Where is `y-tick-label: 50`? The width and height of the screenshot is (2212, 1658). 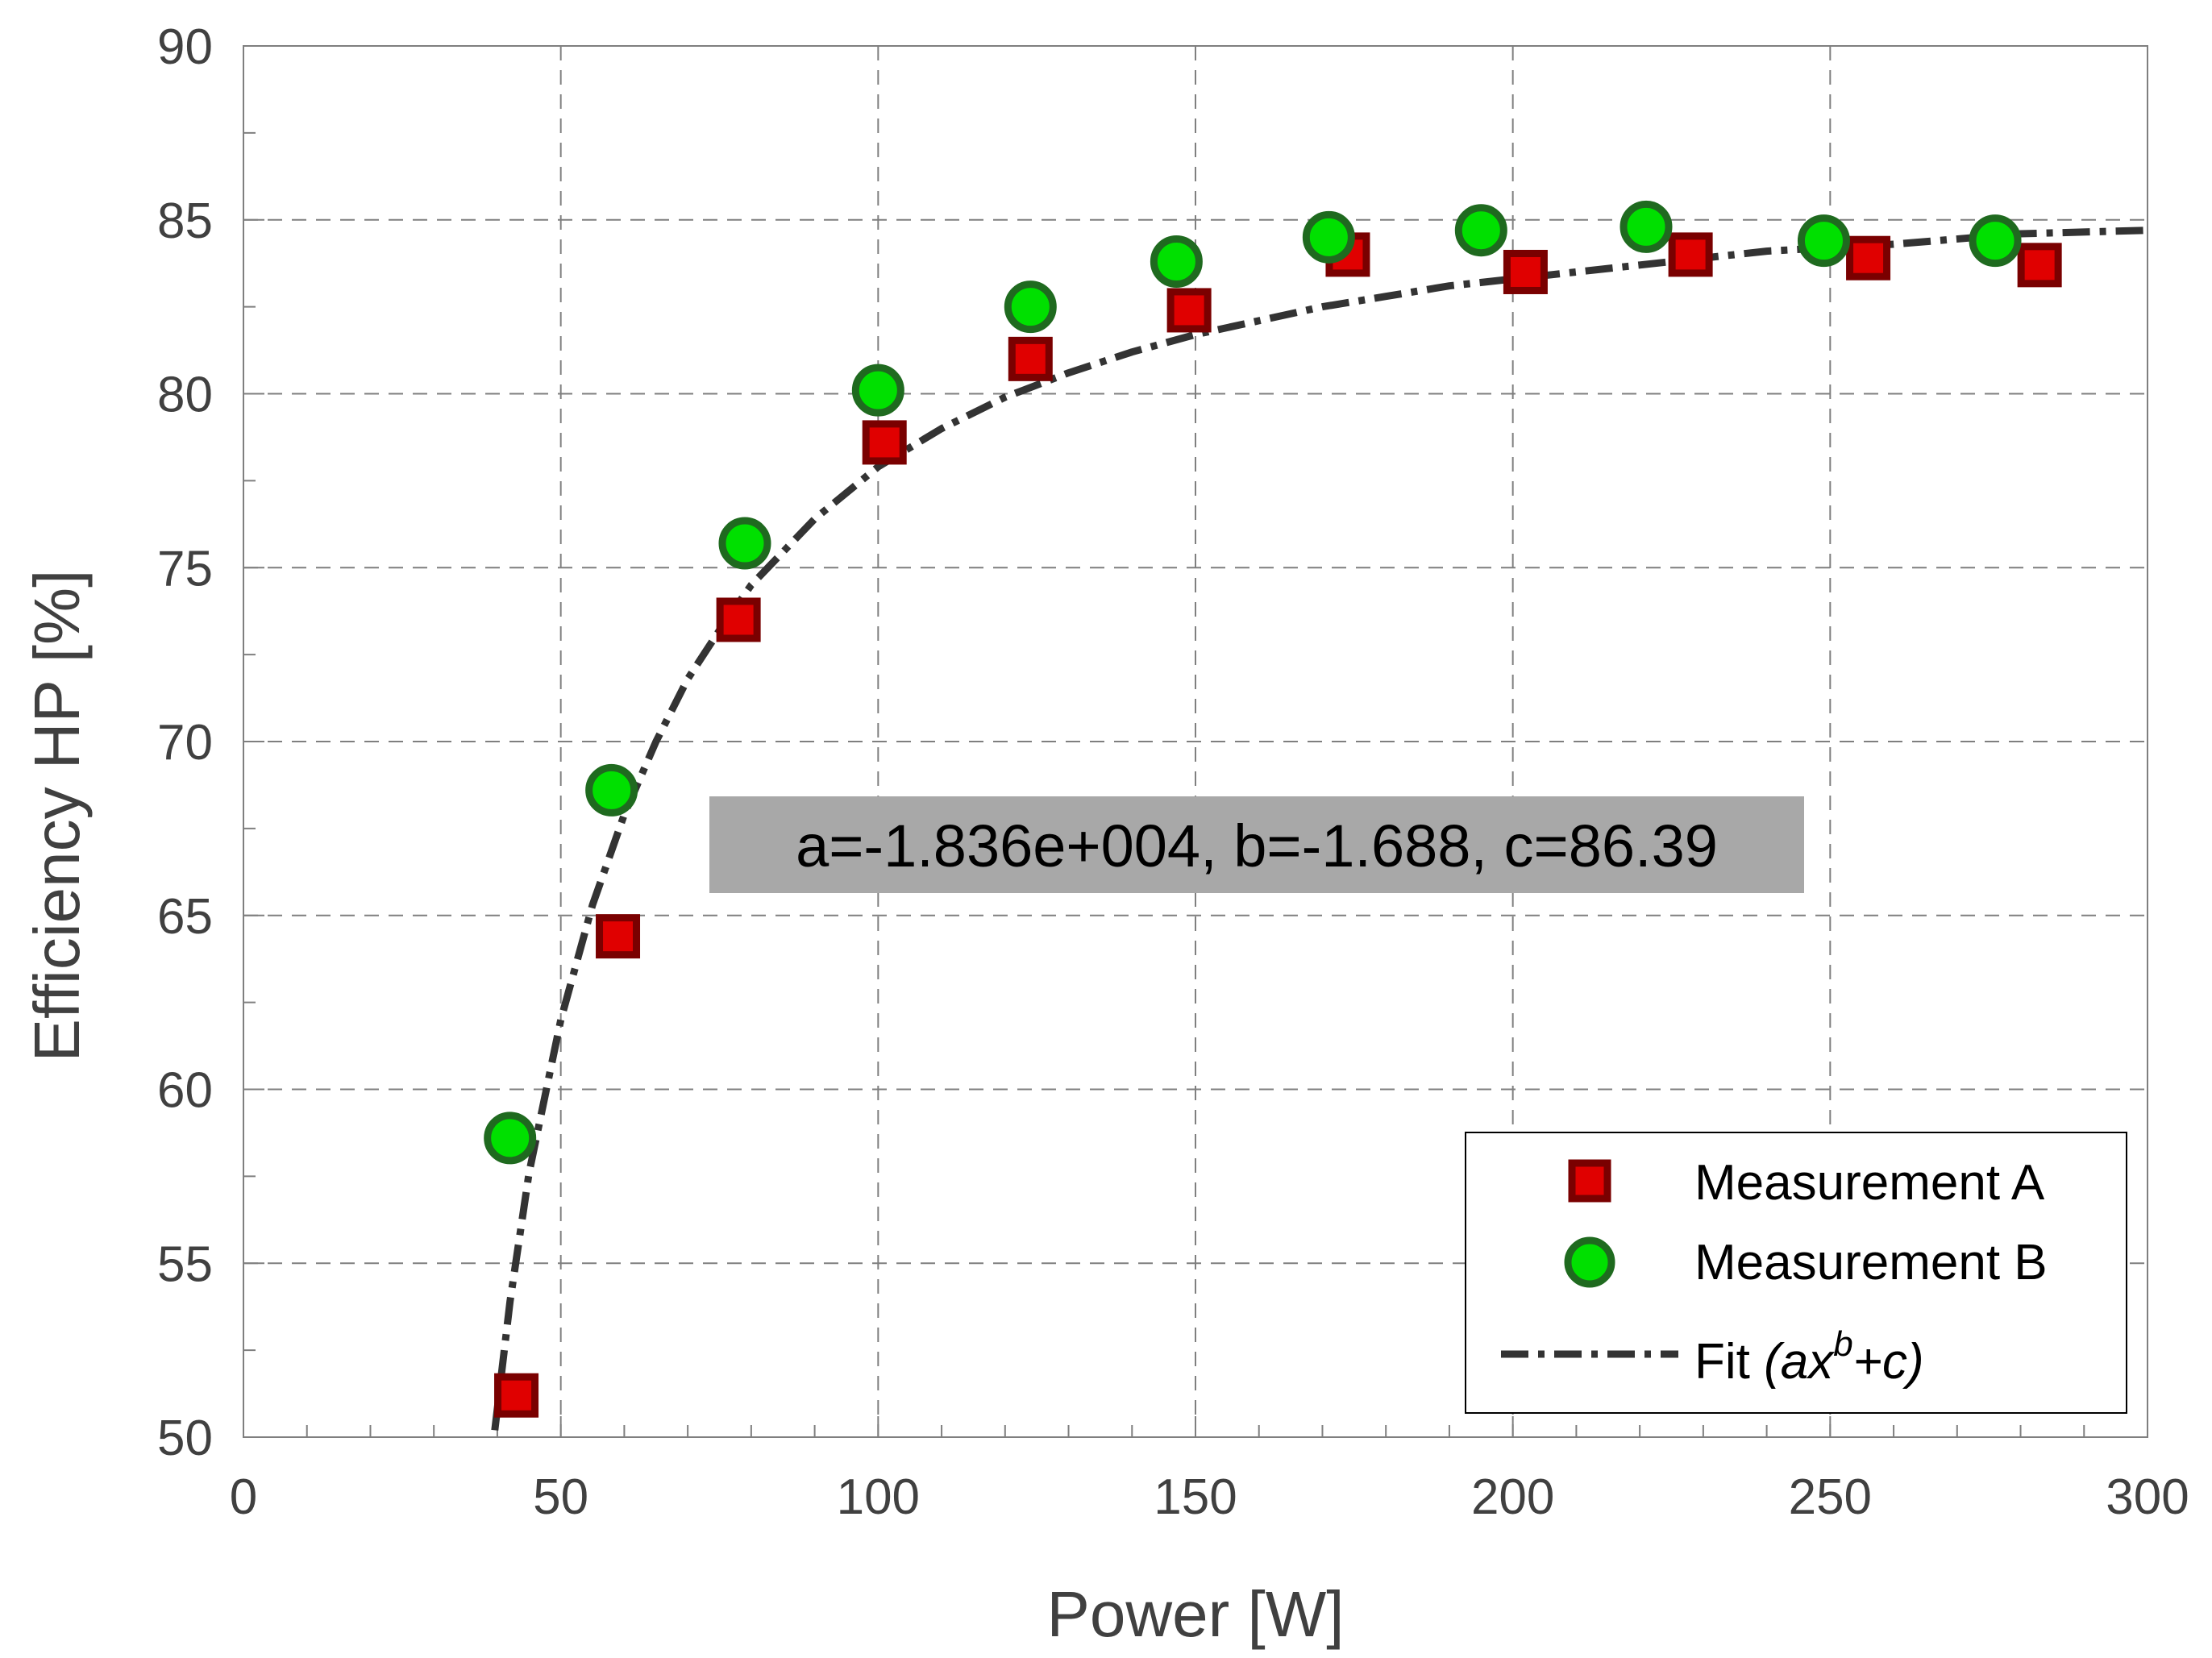
y-tick-label: 50 is located at coordinates (185, 1438).